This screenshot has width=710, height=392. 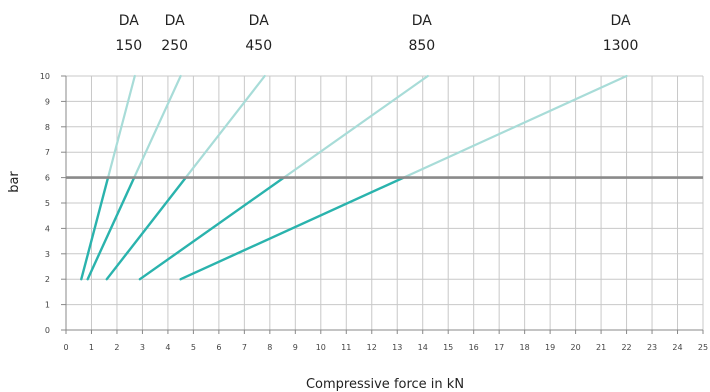 What do you see at coordinates (167, 347) in the screenshot?
I see `x-tick-label: 4` at bounding box center [167, 347].